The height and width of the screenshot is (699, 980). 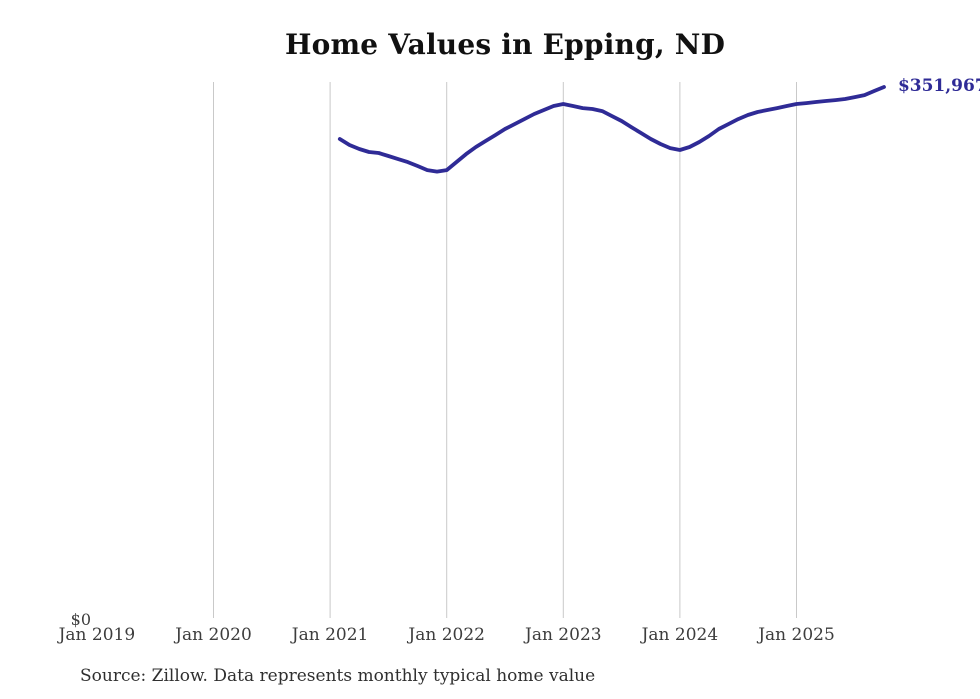 What do you see at coordinates (446, 635) in the screenshot?
I see `x-tick-label: Jan 2022` at bounding box center [446, 635].